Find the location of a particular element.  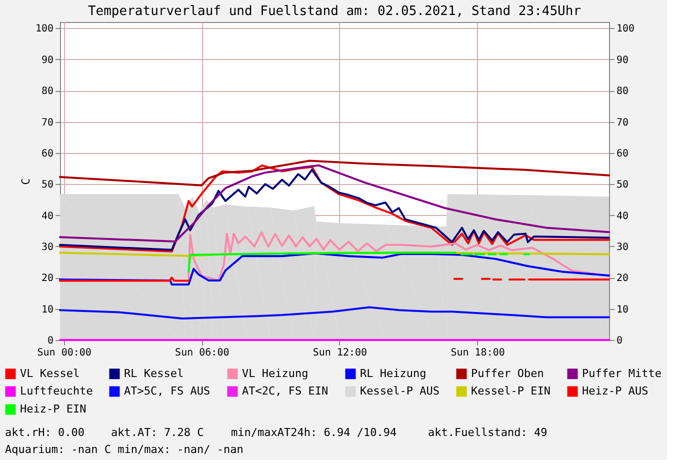

y-tick-label: 100 is located at coordinates (44, 29).